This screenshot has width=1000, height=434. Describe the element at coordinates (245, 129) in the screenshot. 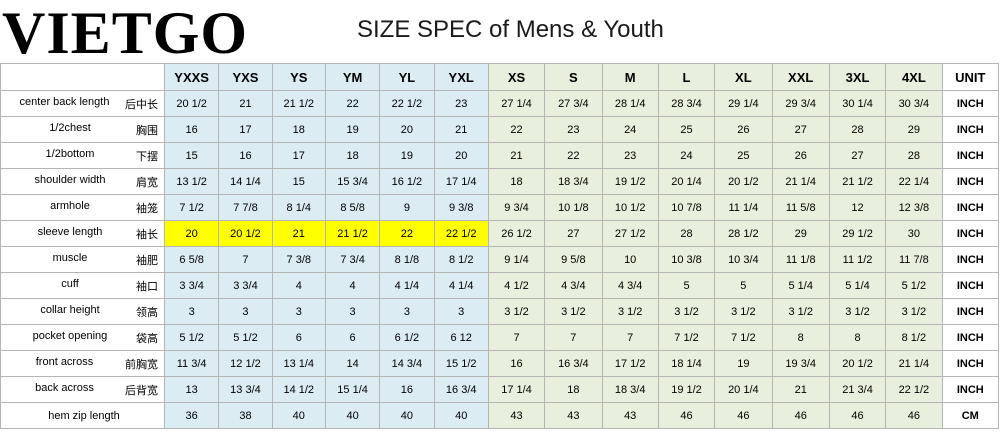

I see `table-cell: 17` at that location.